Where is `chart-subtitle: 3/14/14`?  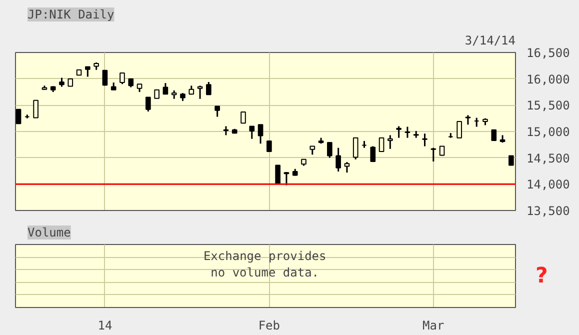 chart-subtitle: 3/14/14 is located at coordinates (490, 41).